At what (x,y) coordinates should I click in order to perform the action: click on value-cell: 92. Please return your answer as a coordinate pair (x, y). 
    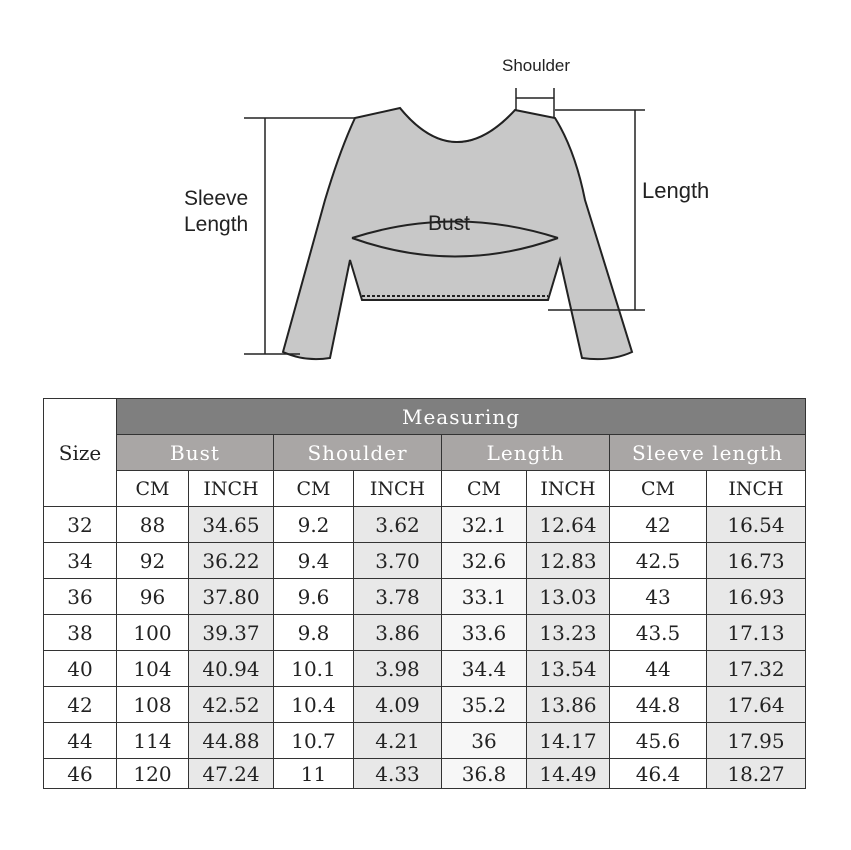
    Looking at the image, I should click on (152, 560).